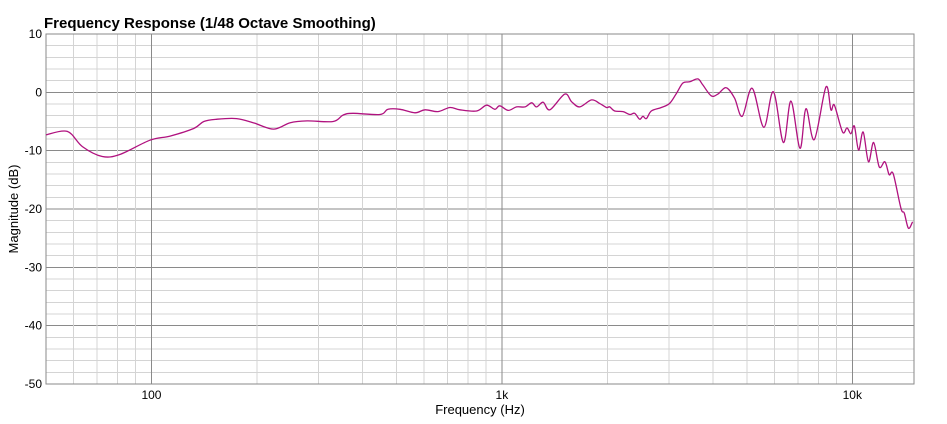 Image resolution: width=947 pixels, height=424 pixels. What do you see at coordinates (34, 326) in the screenshot?
I see `y-tick-label: -40` at bounding box center [34, 326].